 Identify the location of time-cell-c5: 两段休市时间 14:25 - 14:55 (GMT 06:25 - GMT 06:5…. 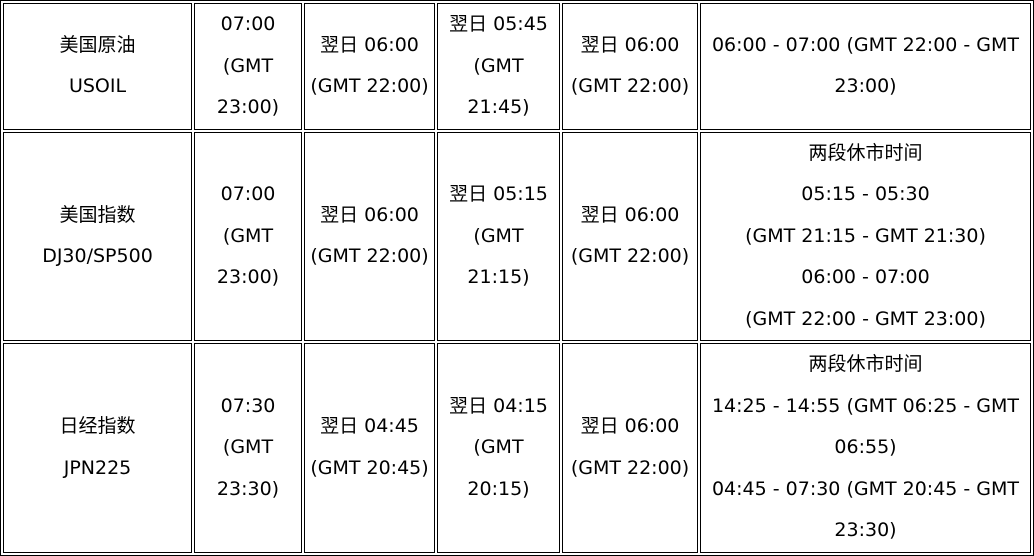
(865, 448).